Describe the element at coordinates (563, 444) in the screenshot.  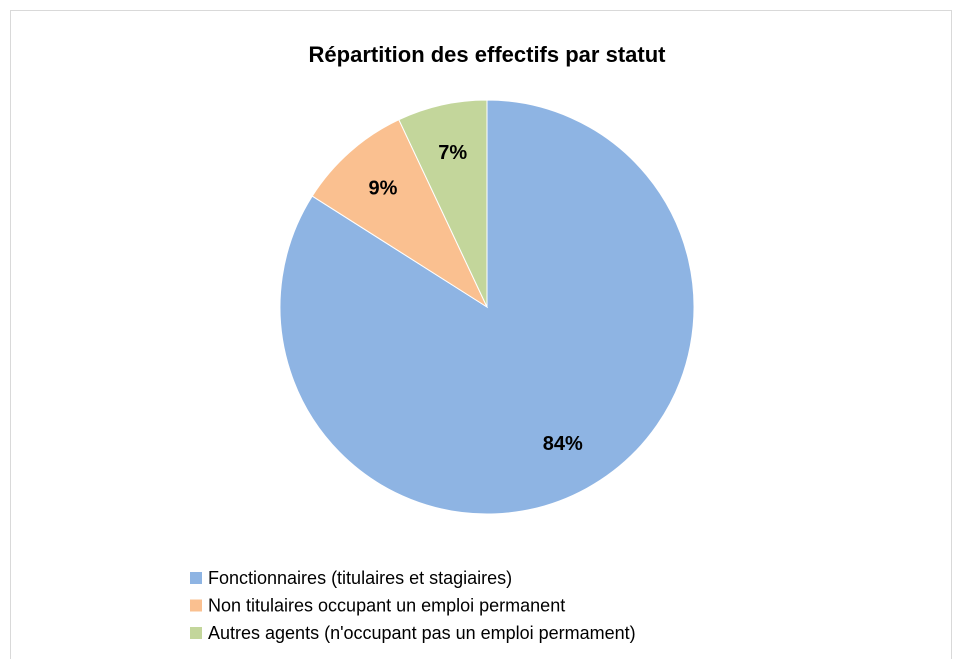
I see `data-label: 84%` at that location.